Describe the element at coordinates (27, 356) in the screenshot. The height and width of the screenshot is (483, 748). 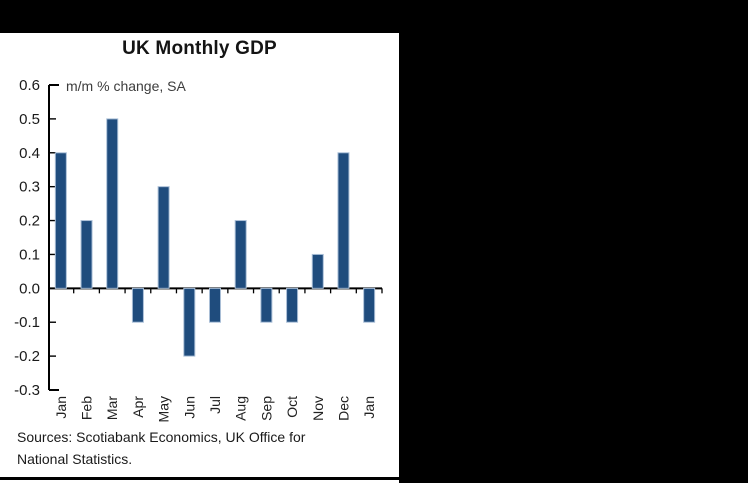
I see `y-tick-label: -0.2` at that location.